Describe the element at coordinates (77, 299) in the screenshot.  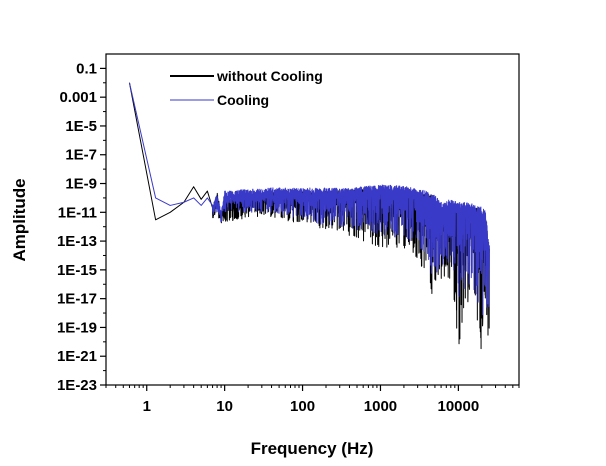
I see `y-tick-label: 1E-17` at that location.